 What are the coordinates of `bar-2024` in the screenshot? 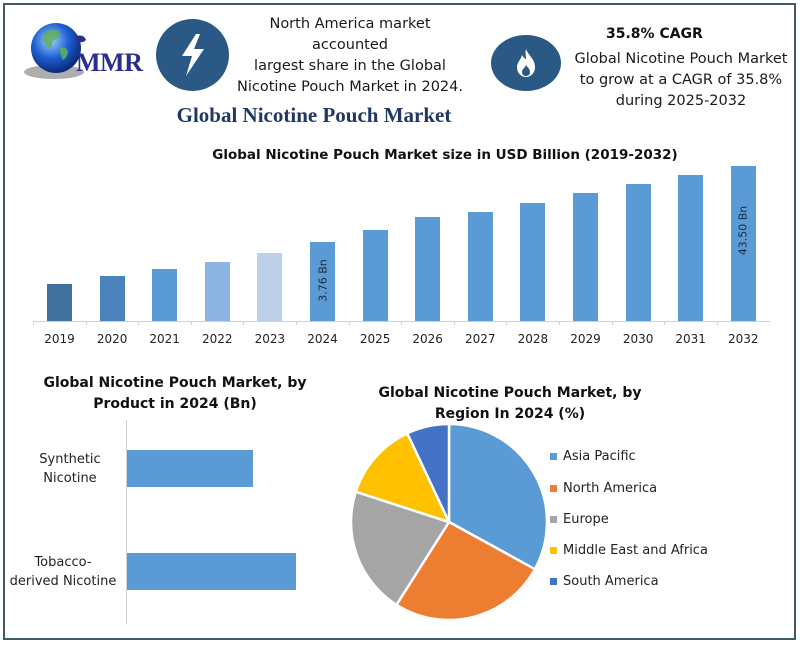 It's located at (322, 281).